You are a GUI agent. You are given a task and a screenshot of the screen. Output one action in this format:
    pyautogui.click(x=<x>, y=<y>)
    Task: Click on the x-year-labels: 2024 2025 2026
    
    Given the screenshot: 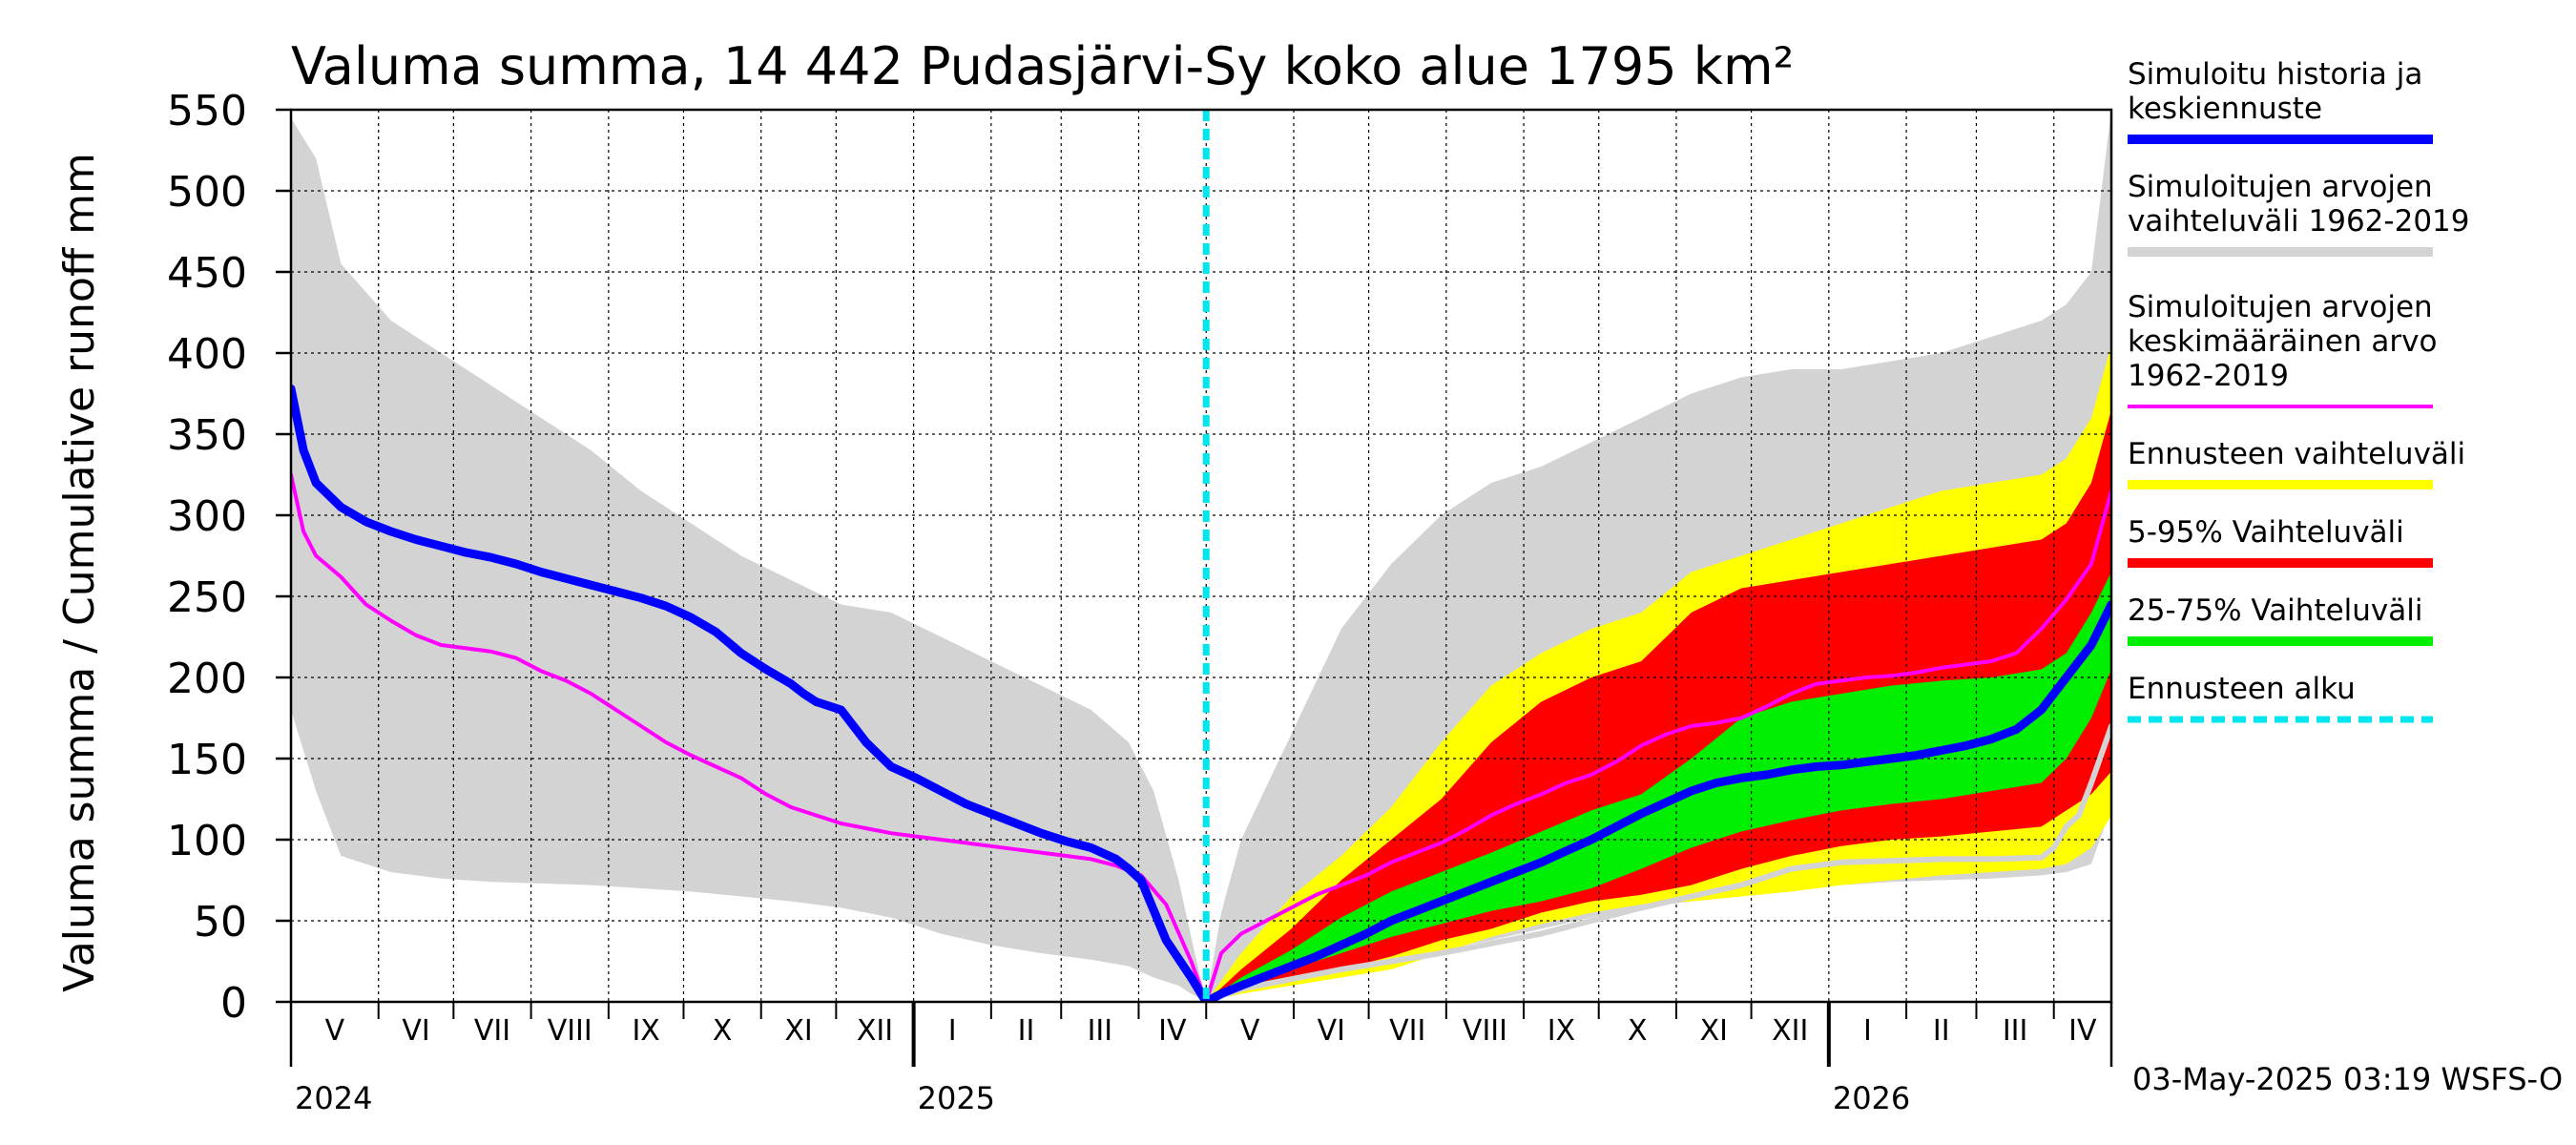 What is the action you would take?
    pyautogui.click(x=1102, y=1098)
    